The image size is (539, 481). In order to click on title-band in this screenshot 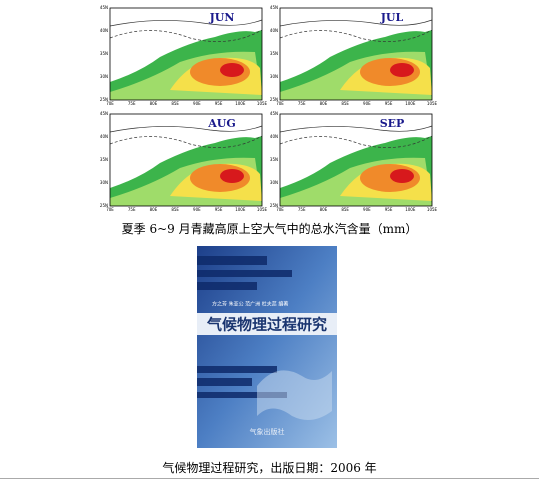, I will do `click(267, 324)`.